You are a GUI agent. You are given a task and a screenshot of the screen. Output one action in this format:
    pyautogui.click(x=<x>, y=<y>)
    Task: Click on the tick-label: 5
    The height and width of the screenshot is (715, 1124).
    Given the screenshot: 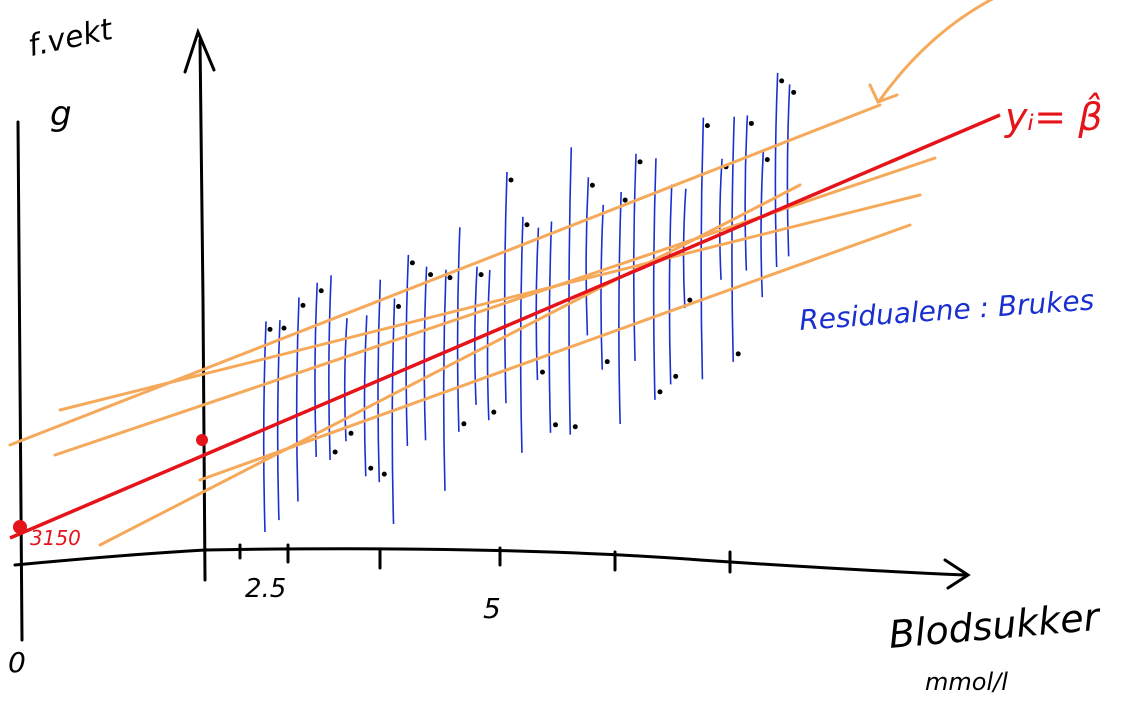 What is the action you would take?
    pyautogui.click(x=492, y=608)
    